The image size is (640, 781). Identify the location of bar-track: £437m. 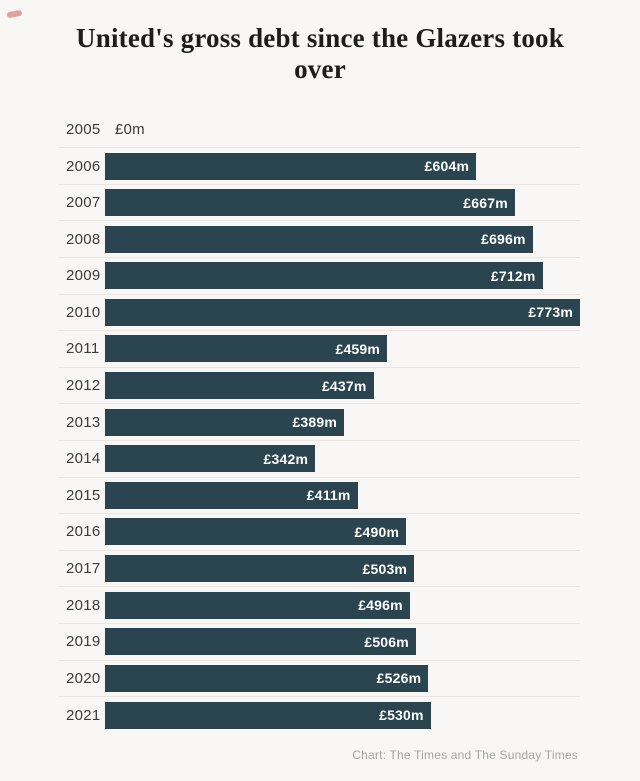
(342, 386).